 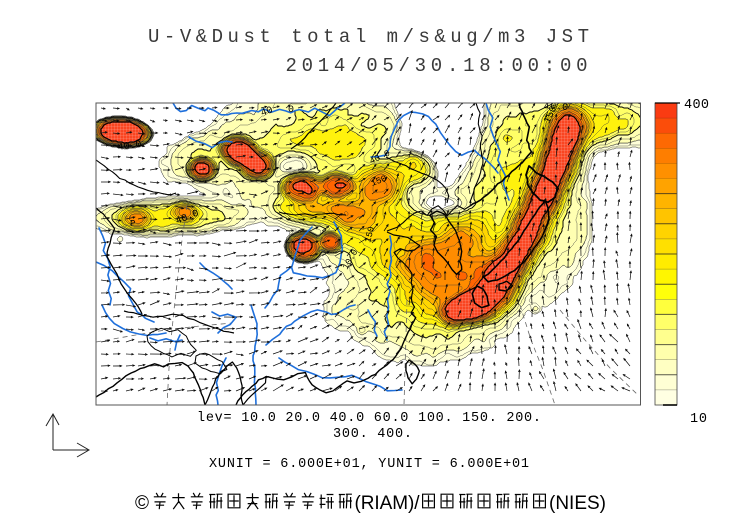 I want to click on svg-text: 400, so click(x=696, y=105).